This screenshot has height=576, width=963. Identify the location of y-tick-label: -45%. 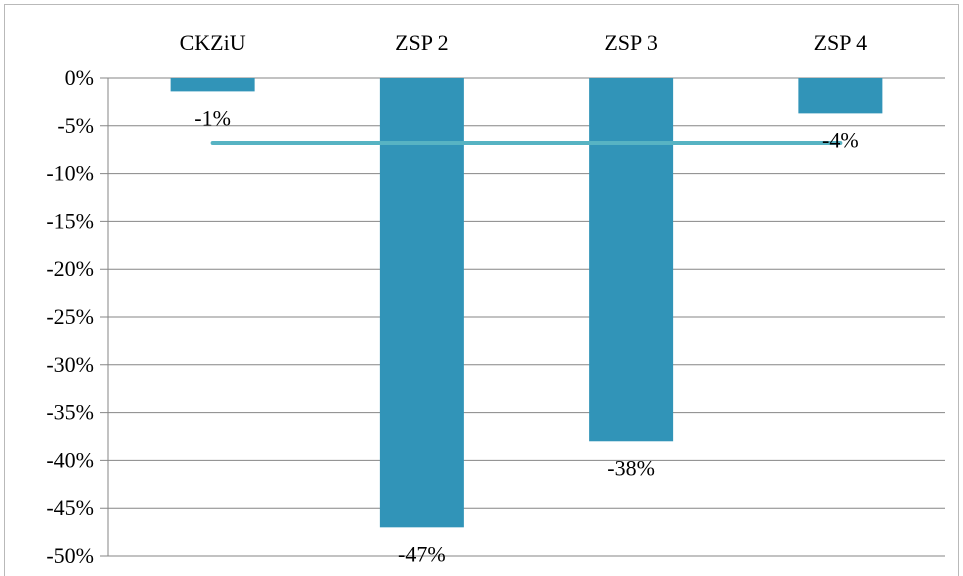
(70, 507).